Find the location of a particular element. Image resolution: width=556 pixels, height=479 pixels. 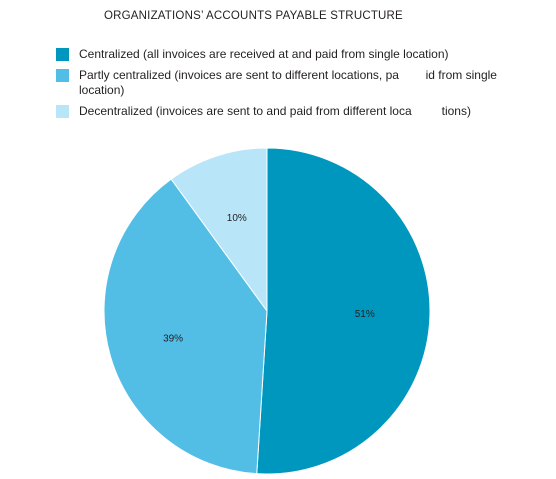

legend-swatch-partly-centralized is located at coordinates (62, 75).